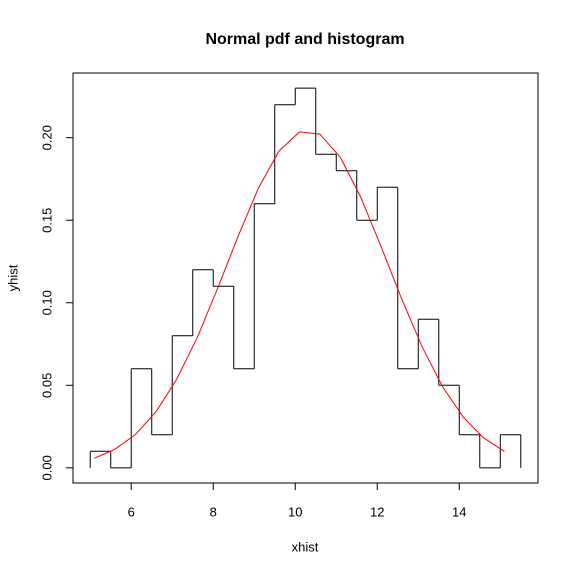 The width and height of the screenshot is (575, 574). Describe the element at coordinates (46, 302) in the screenshot. I see `y-tick-label: 0.10` at that location.